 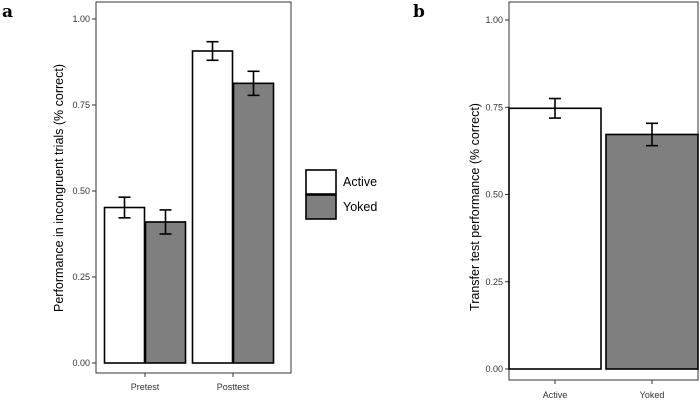 What do you see at coordinates (321, 182) in the screenshot?
I see `legend-swatch-active` at bounding box center [321, 182].